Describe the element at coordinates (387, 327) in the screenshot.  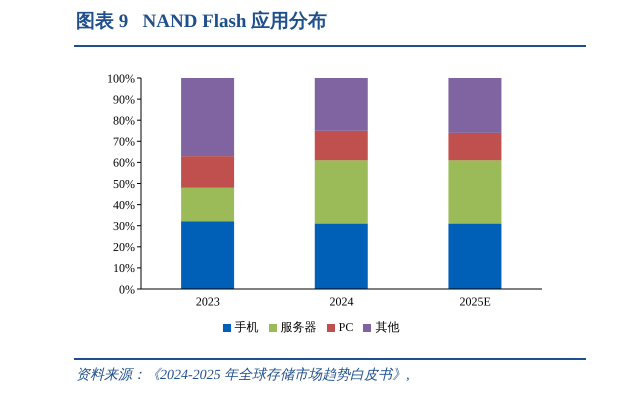
I see `legend-label: 其他` at that location.